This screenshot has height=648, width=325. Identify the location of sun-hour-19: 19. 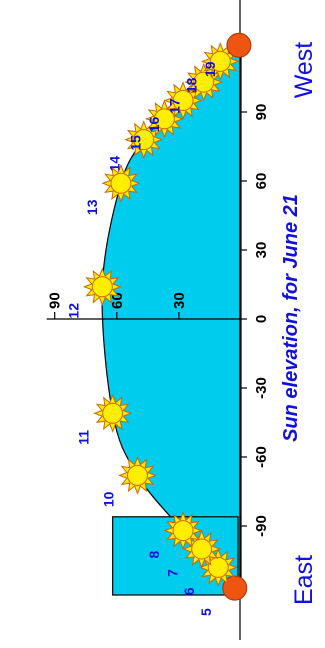
(227, 54).